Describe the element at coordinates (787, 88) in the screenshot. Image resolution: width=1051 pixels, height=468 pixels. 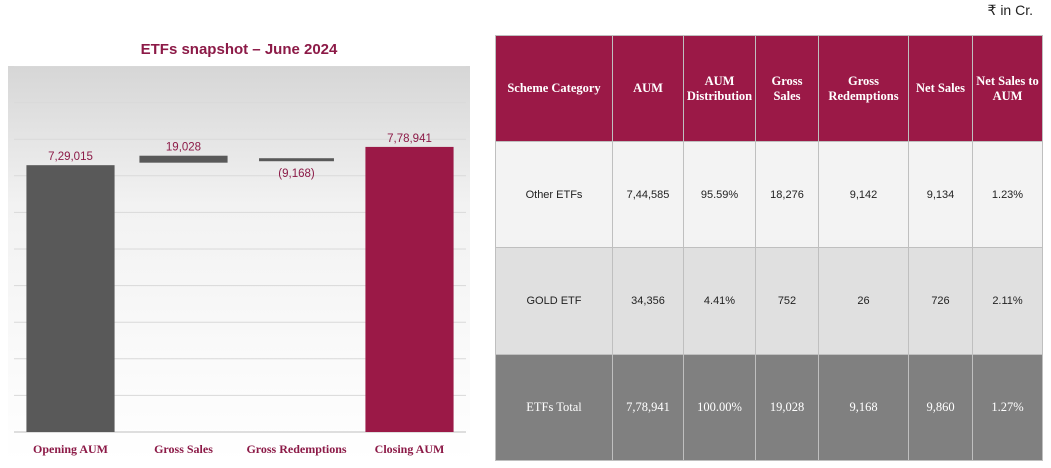
I see `column-header: Gross Sales` at that location.